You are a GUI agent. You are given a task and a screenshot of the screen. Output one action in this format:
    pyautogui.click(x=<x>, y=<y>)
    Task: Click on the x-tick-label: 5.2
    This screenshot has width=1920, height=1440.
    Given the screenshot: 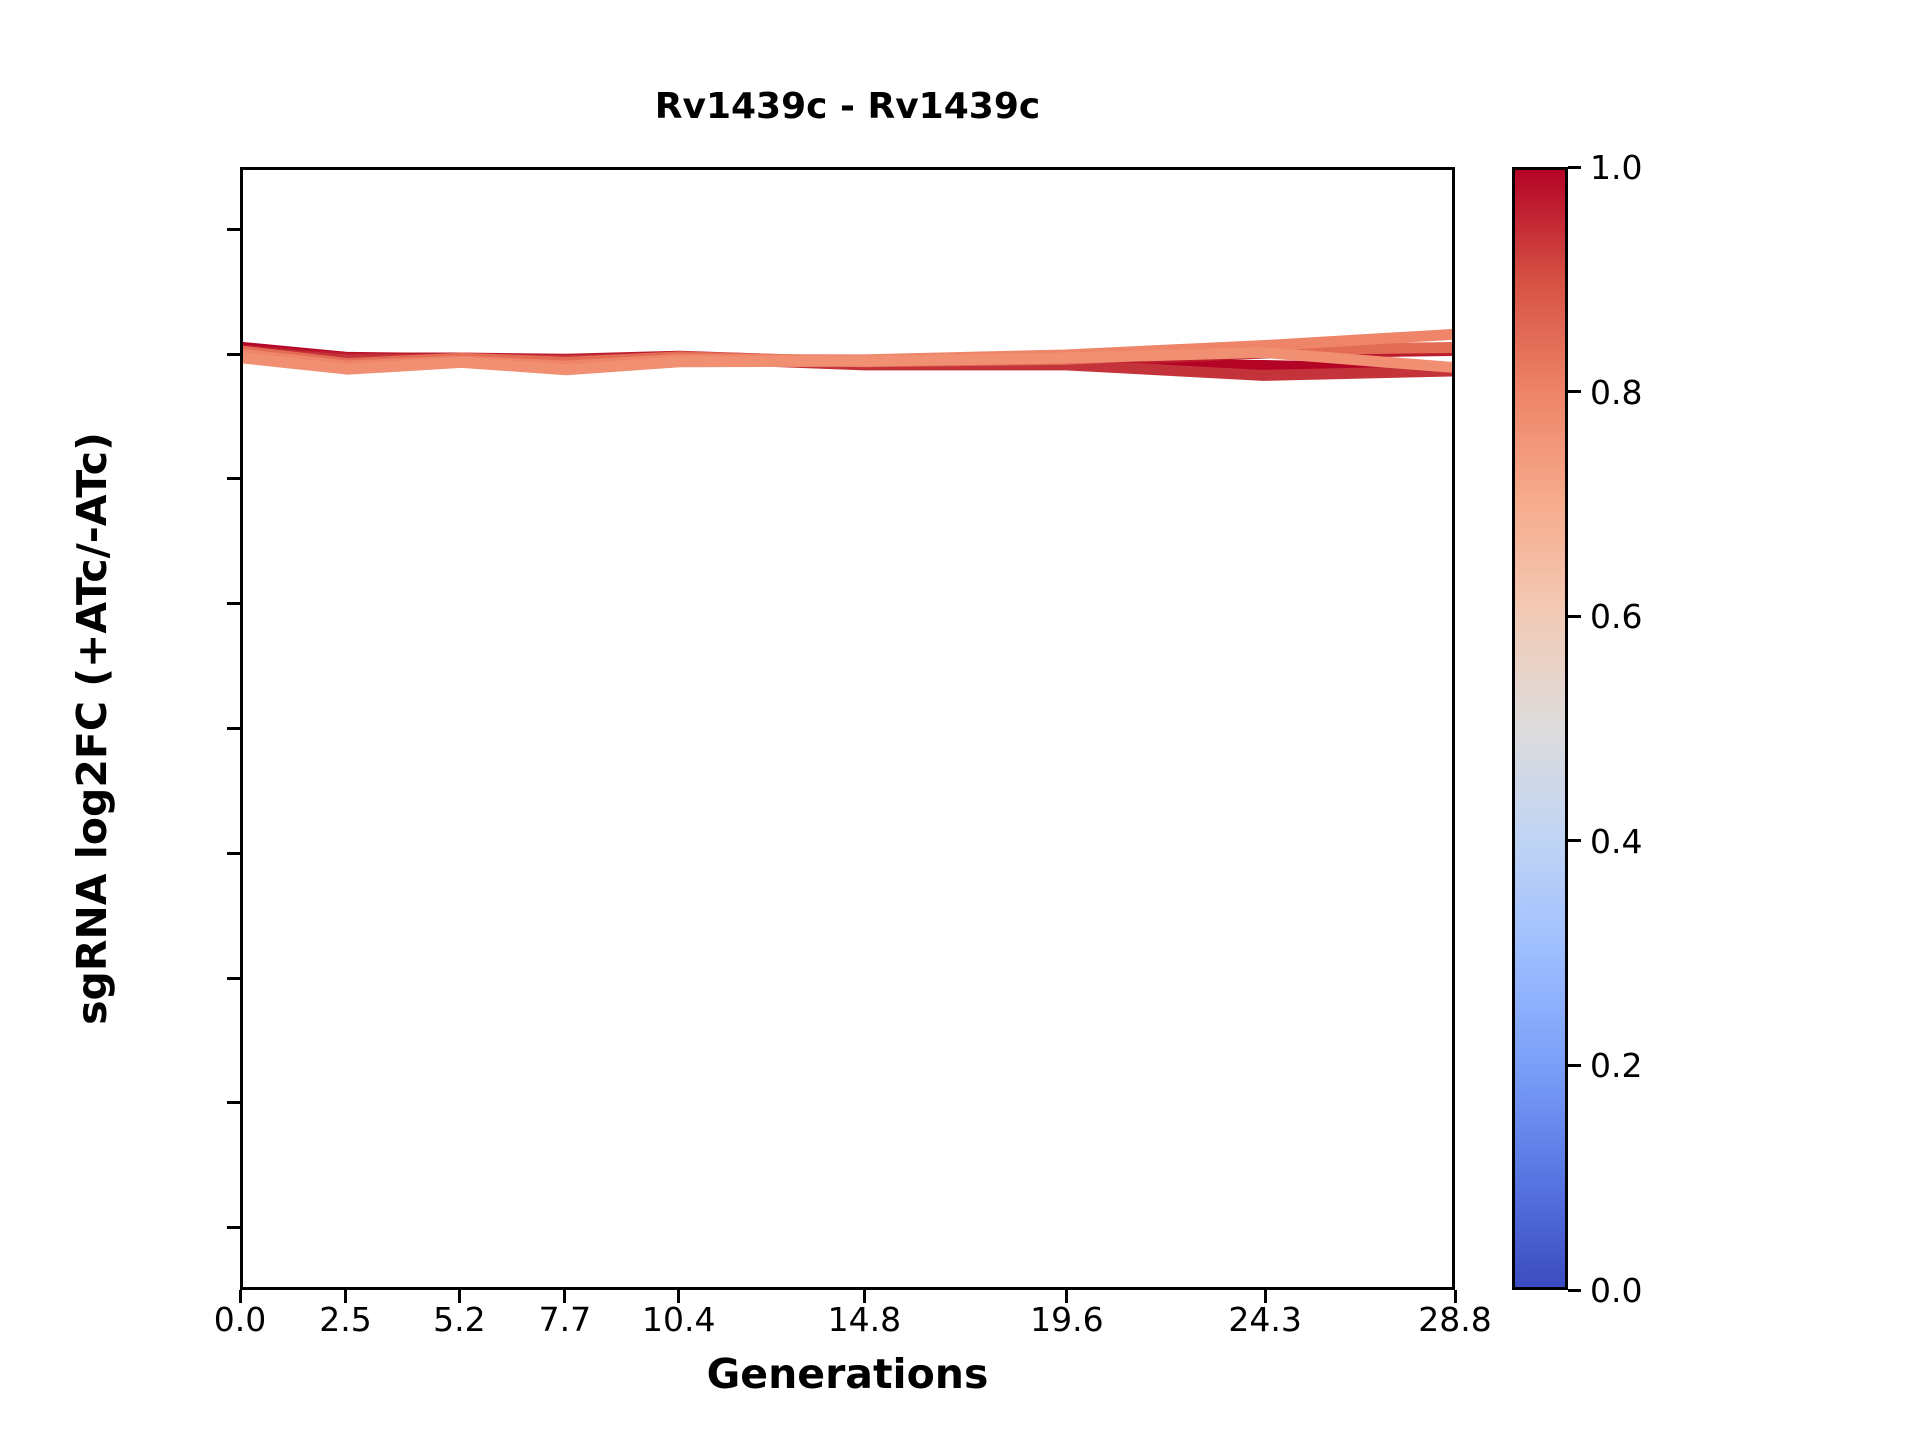 What is the action you would take?
    pyautogui.click(x=459, y=1319)
    